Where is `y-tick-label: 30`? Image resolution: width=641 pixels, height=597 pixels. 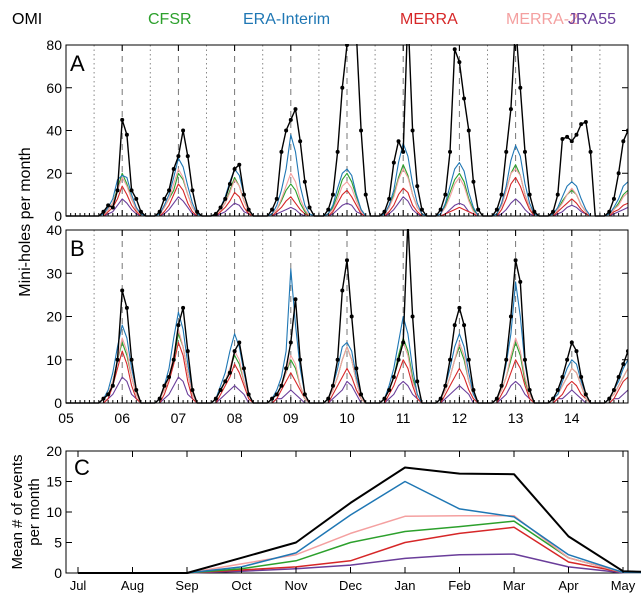
y-tick-label: 30 is located at coordinates (54, 273).